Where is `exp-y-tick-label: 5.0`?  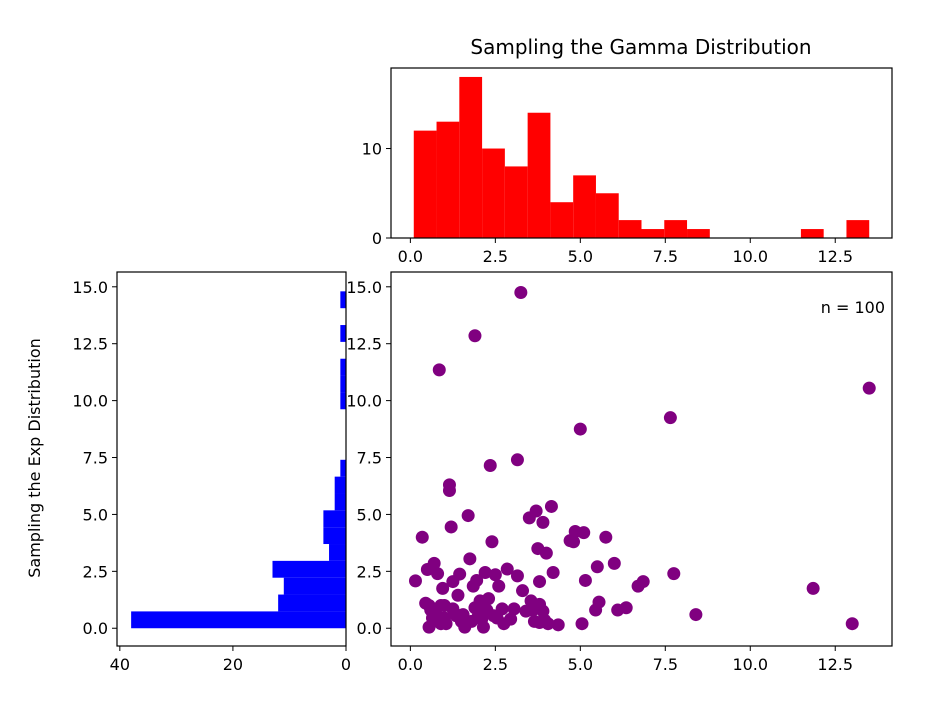
exp-y-tick-label: 5.0 is located at coordinates (95, 514).